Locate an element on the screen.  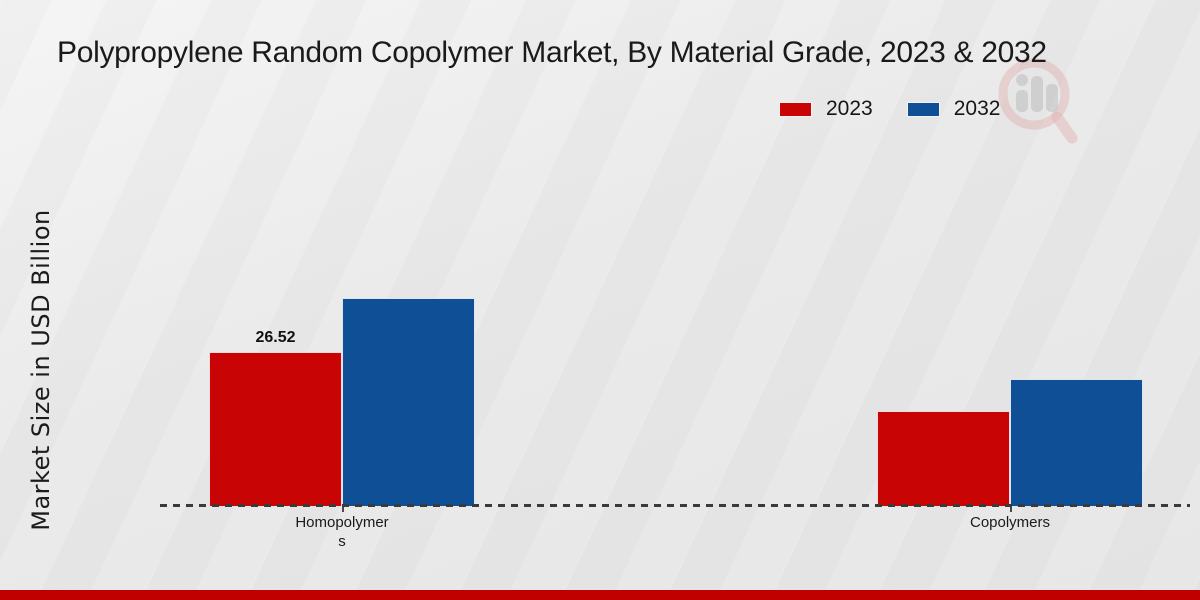
legend-swatch-2023 is located at coordinates (795, 109).